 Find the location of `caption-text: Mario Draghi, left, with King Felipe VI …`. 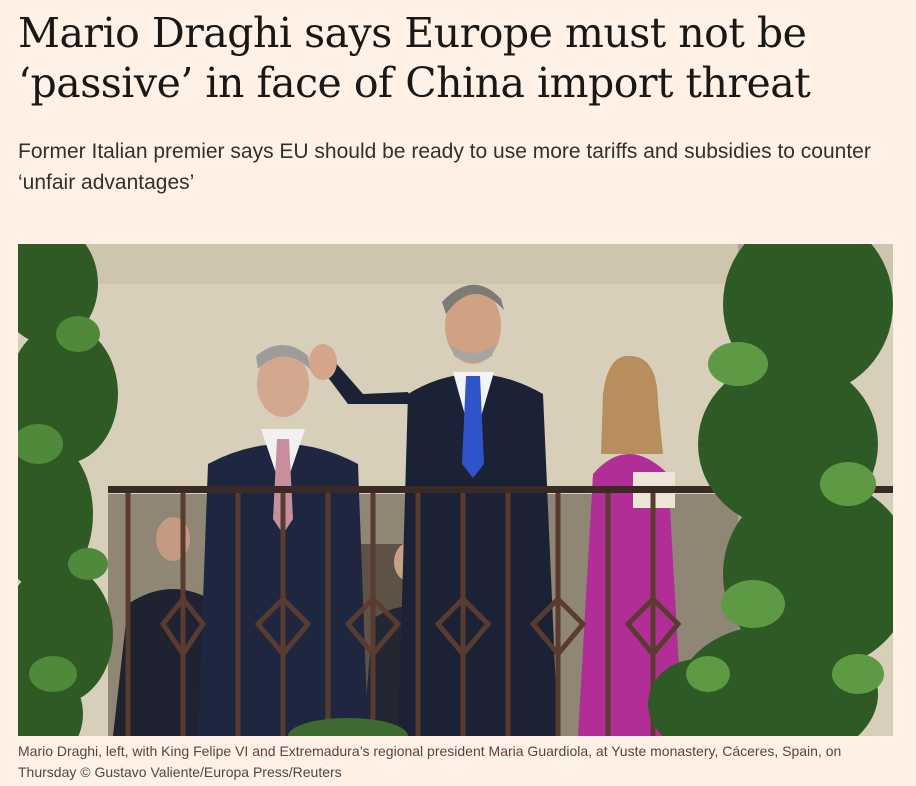

caption-text: Mario Draghi, left, with King Felipe VI … is located at coordinates (430, 761).